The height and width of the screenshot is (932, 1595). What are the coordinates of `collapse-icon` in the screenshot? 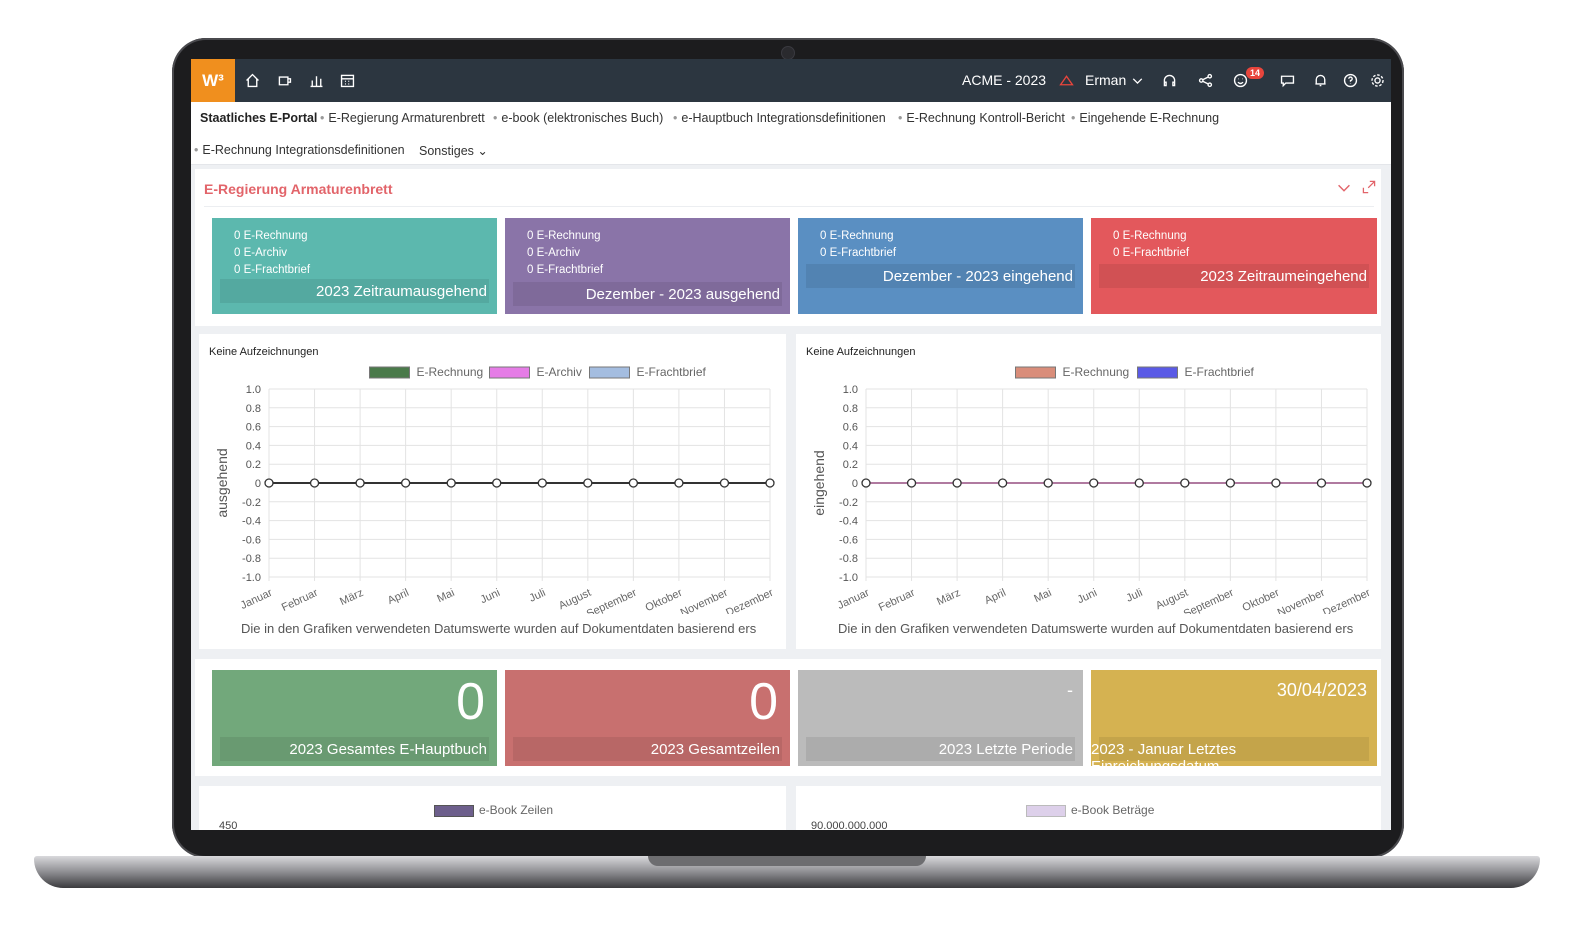 It's located at (1344, 188).